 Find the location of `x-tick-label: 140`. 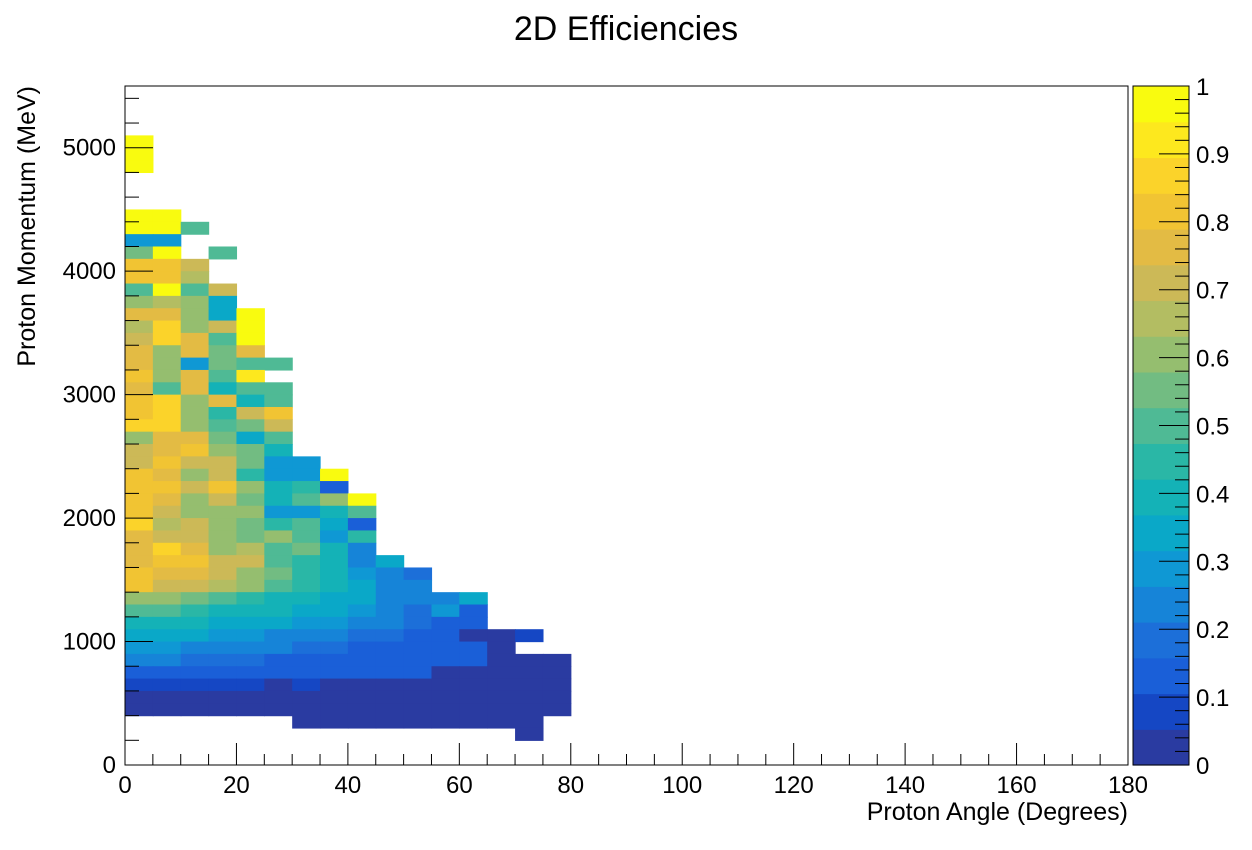

x-tick-label: 140 is located at coordinates (905, 785).